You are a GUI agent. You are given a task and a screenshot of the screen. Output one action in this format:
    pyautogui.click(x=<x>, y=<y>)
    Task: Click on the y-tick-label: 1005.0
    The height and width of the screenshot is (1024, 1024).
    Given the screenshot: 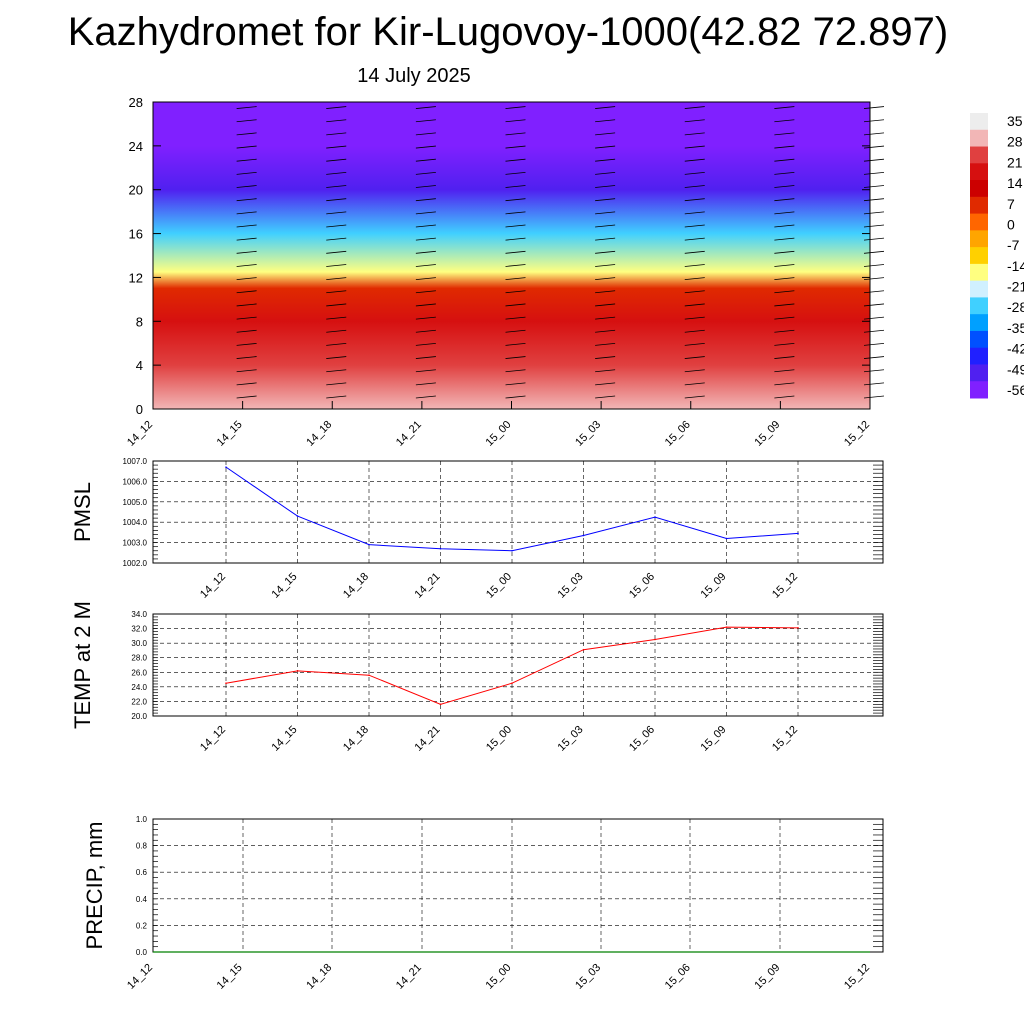 What is the action you would take?
    pyautogui.click(x=135, y=502)
    